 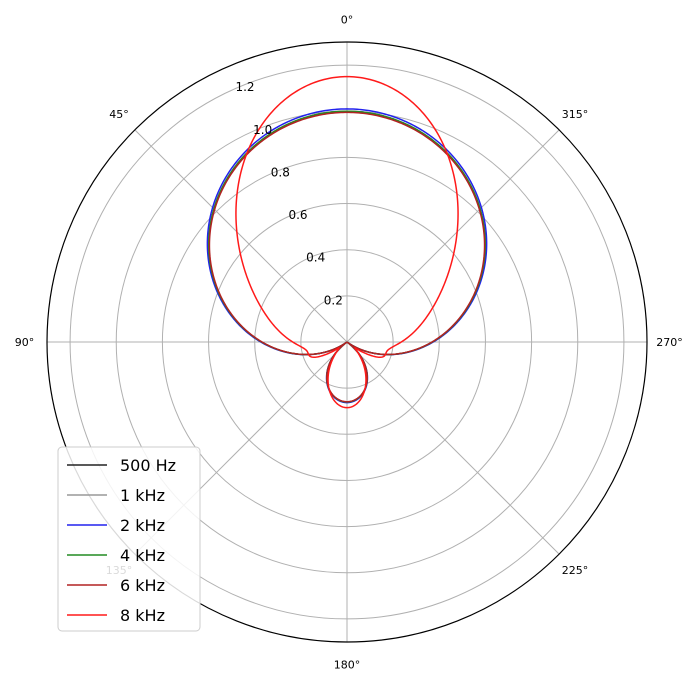 What do you see at coordinates (142, 495) in the screenshot?
I see `legend-label: 1 kHz` at bounding box center [142, 495].